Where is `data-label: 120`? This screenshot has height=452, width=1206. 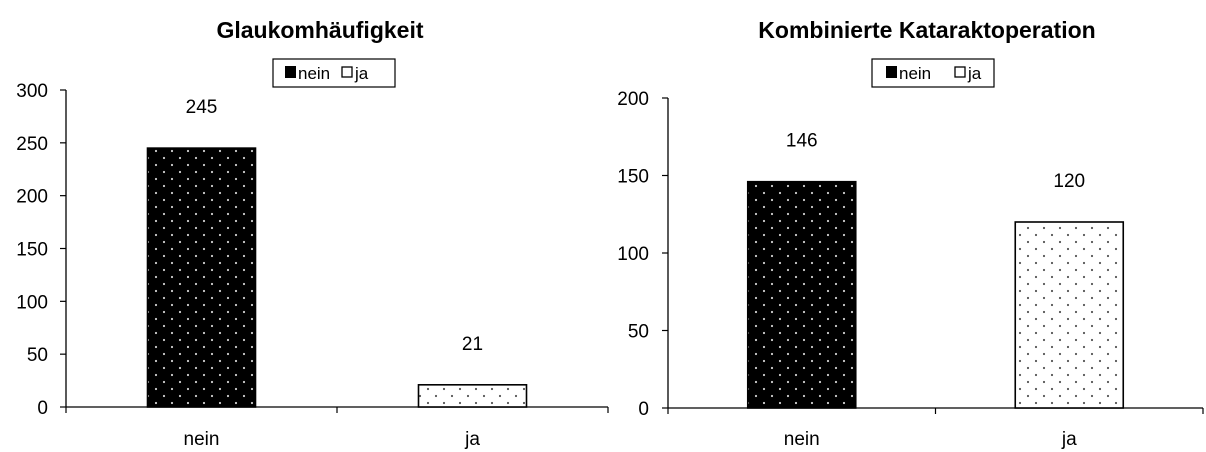
data-label: 120 is located at coordinates (1069, 181).